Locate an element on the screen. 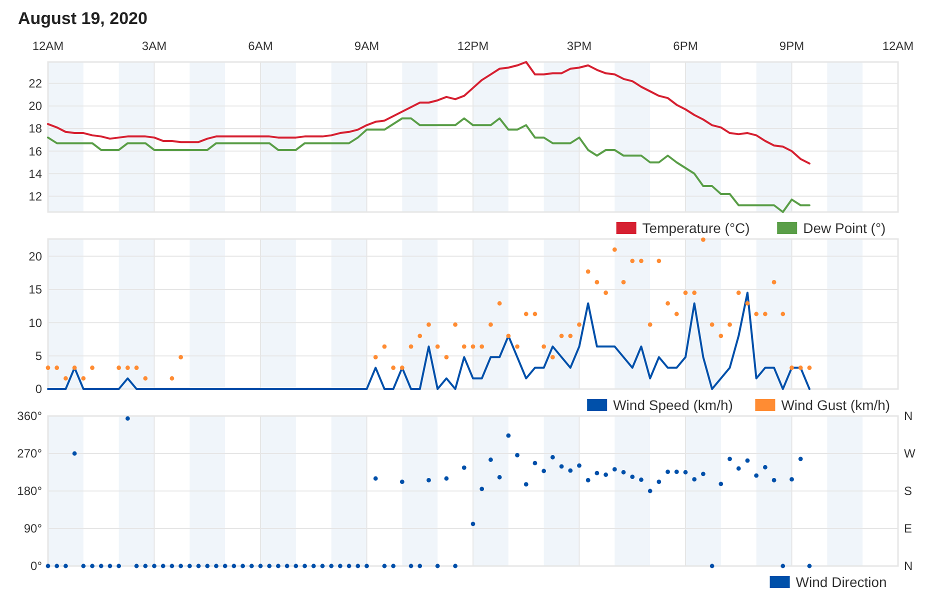 Image resolution: width=925 pixels, height=593 pixels. y-tick-label: 18 is located at coordinates (35, 129).